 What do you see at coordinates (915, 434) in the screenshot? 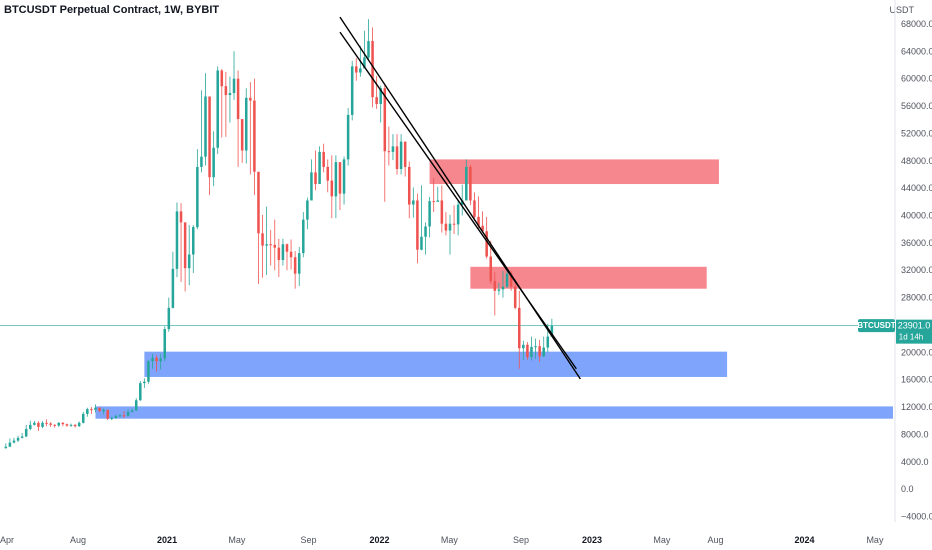
I see `price-tick-label: 8000.0` at bounding box center [915, 434].